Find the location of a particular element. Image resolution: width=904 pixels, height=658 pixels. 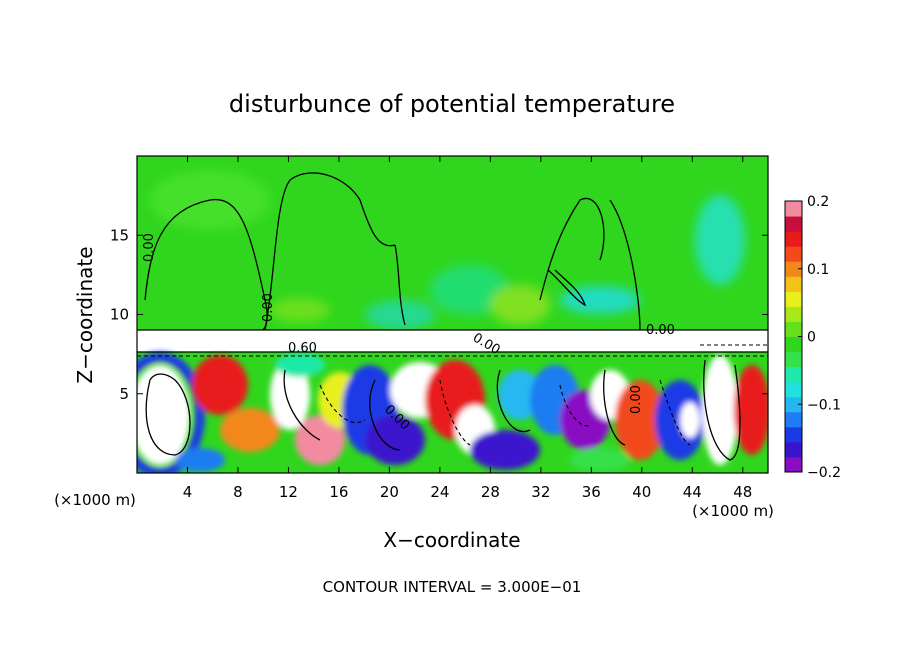

y-axis-label: Z−coordinate is located at coordinates (85, 314).